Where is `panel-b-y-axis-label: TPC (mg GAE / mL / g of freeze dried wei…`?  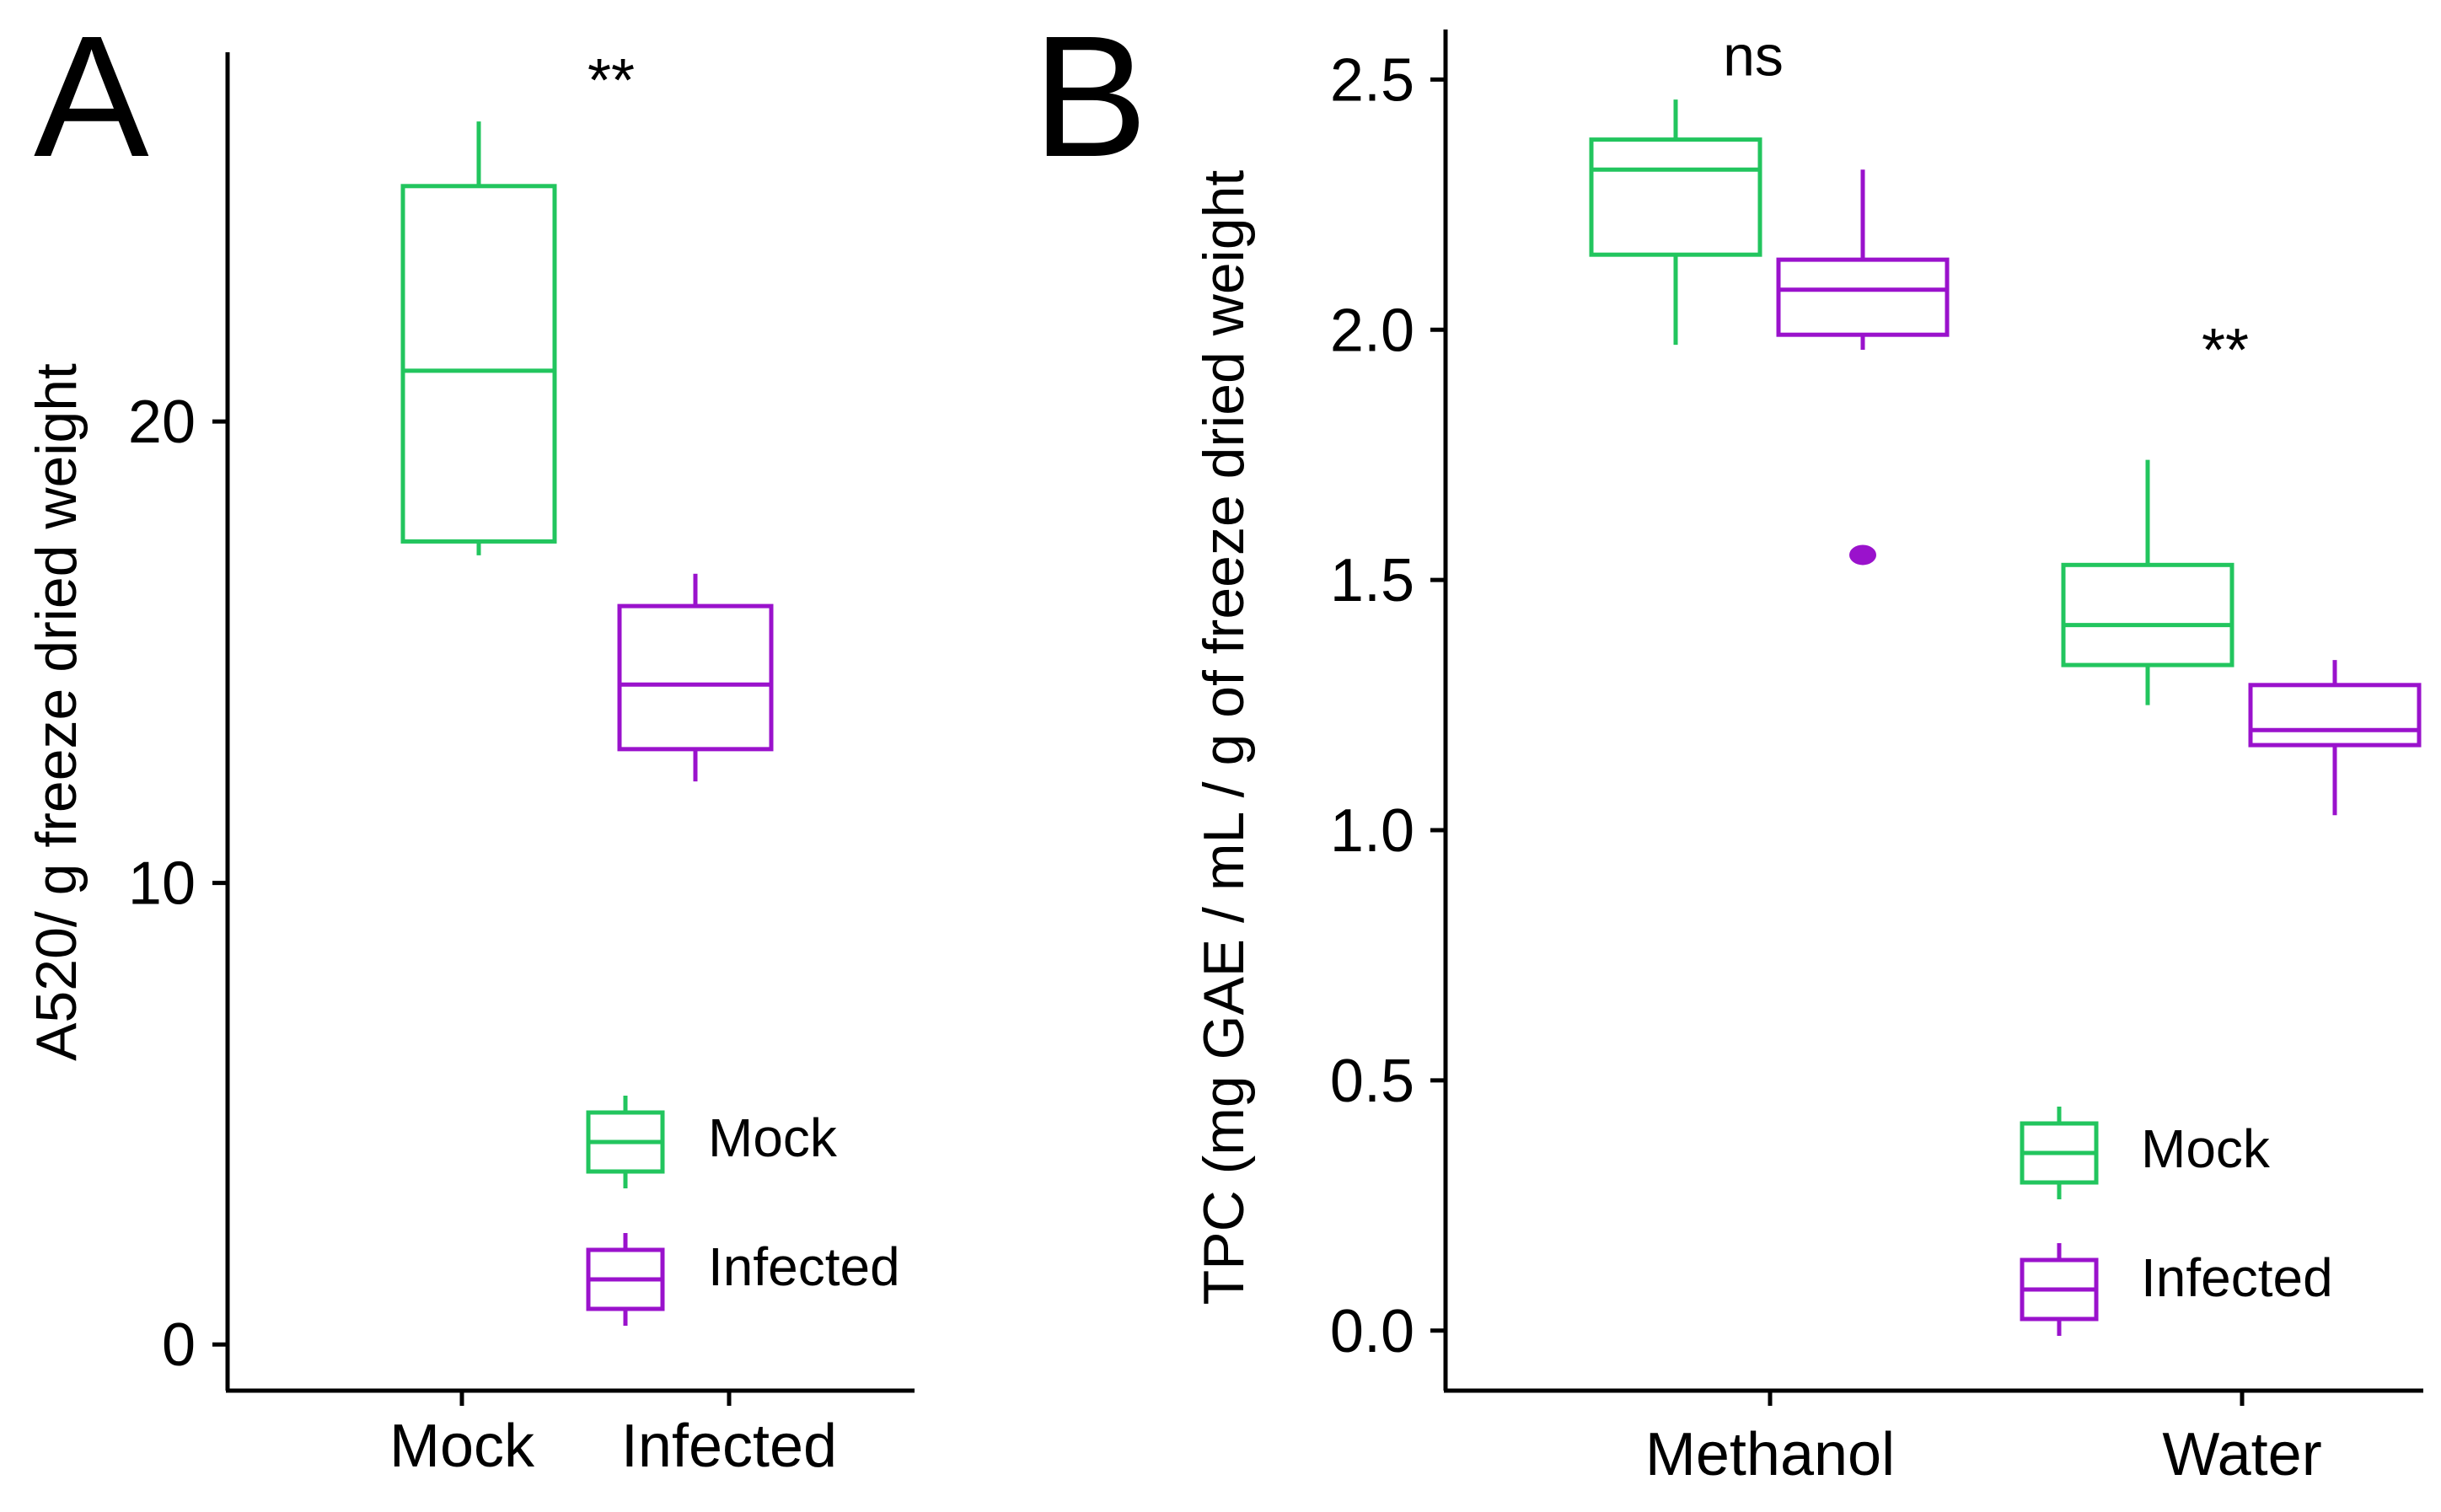
panel-b-y-axis-label: TPC (mg GAE / mL / g of freeze dried wei… is located at coordinates (1224, 738).